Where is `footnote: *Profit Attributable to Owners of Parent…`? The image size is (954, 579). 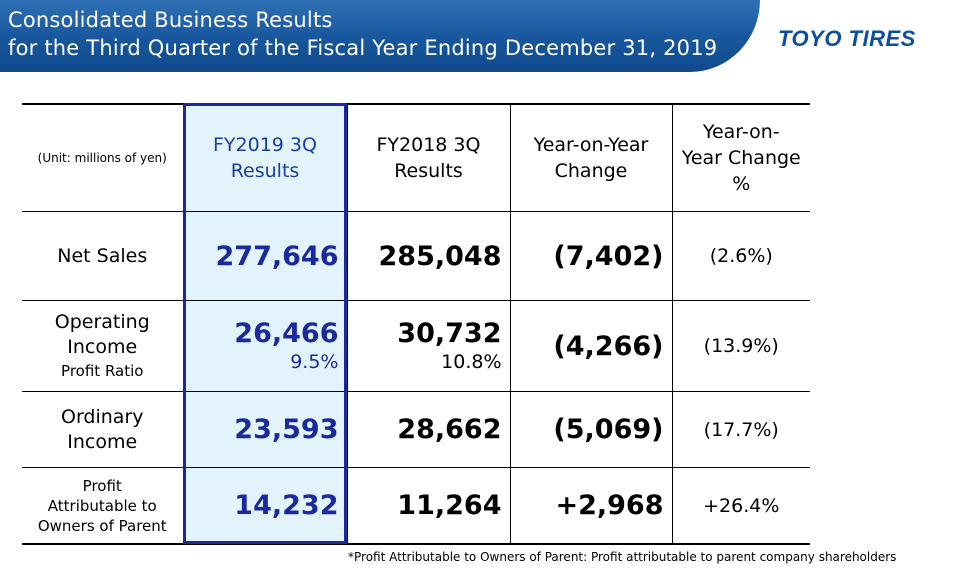
footnote: *Profit Attributable to Owners of Parent… is located at coordinates (622, 557).